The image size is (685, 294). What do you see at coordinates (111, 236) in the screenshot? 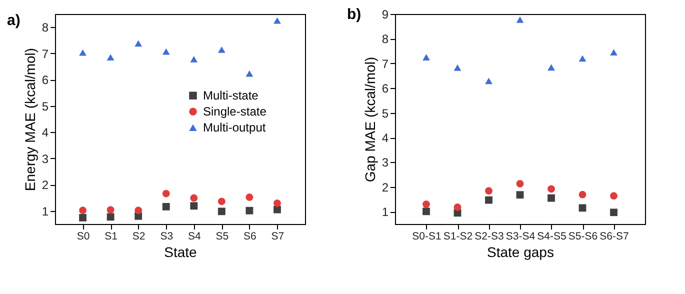
I see `x-tick-label: S1` at bounding box center [111, 236].